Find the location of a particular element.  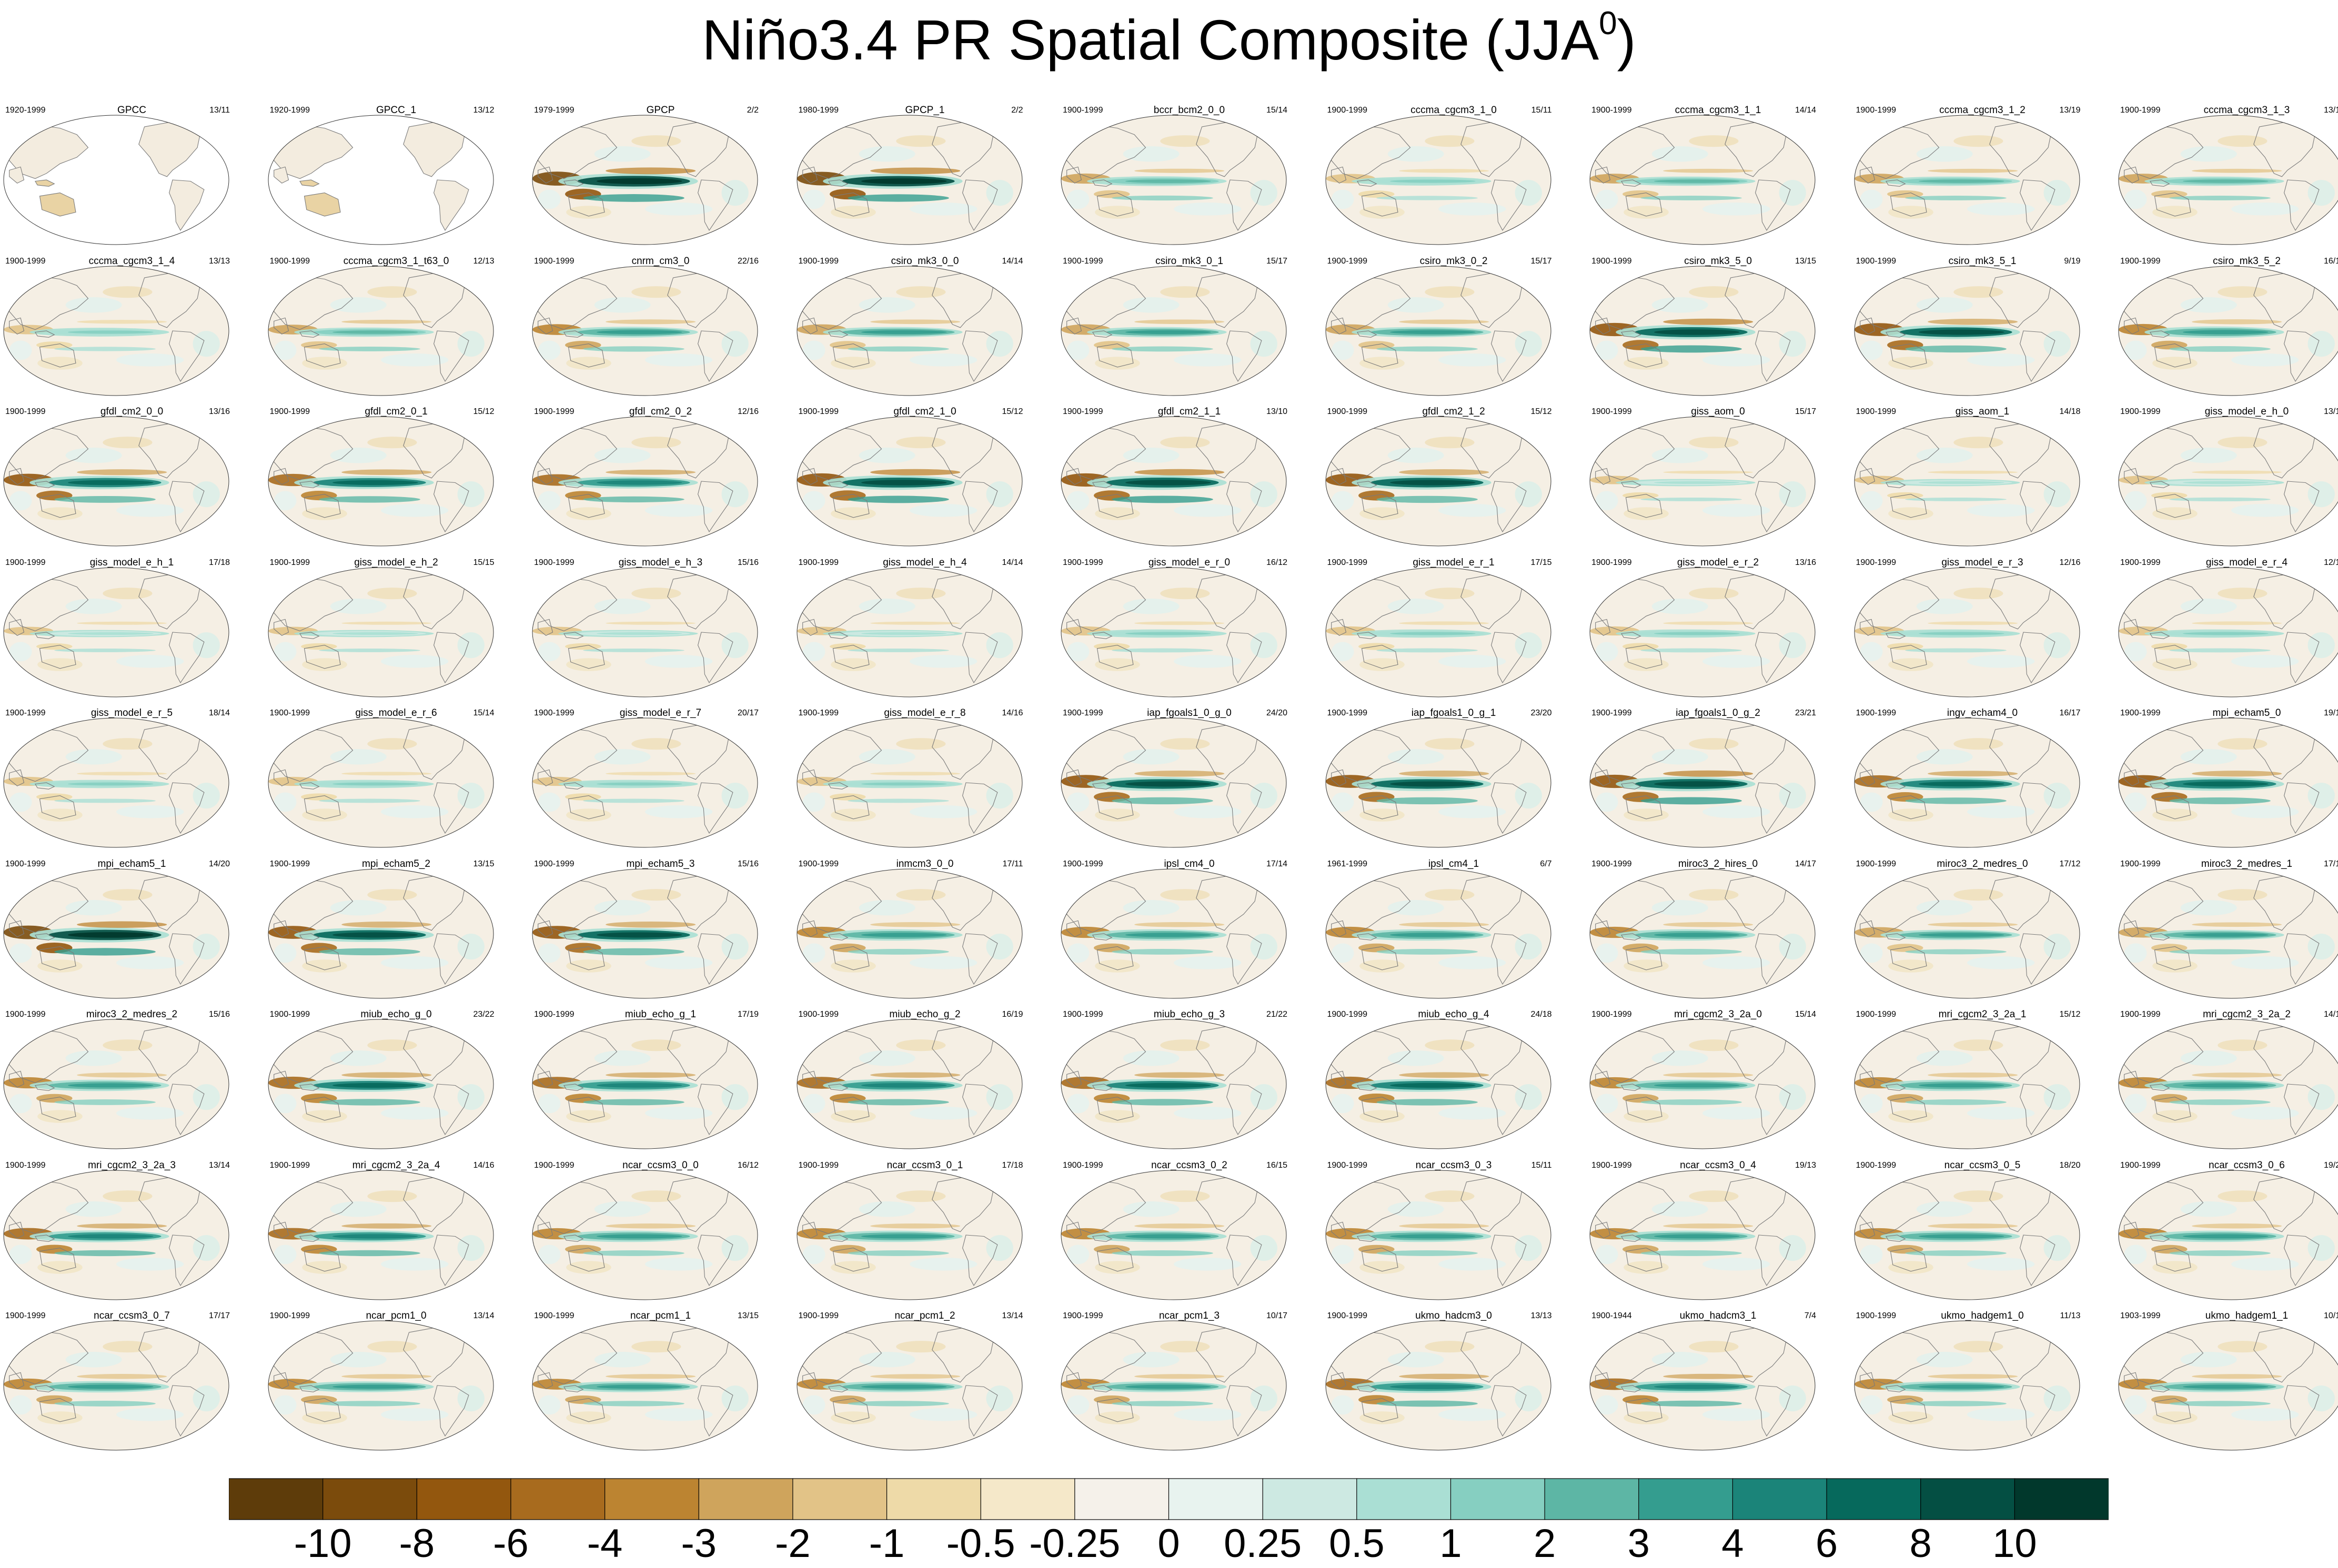

panel-title: csiro_mk3_5_0 is located at coordinates (1718, 261).